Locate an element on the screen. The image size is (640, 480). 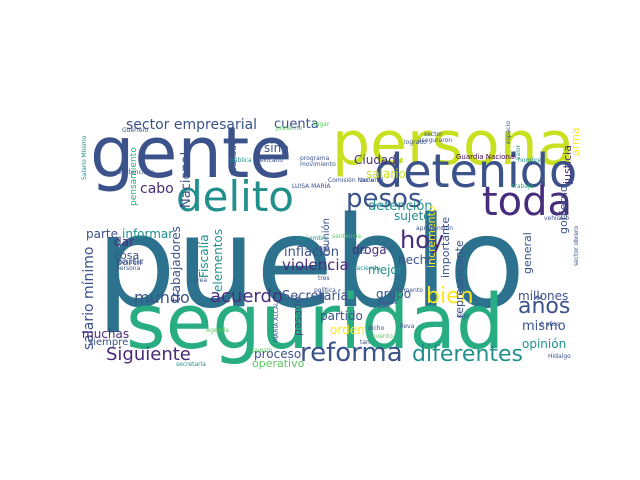
word-cosa: cosa is located at coordinates (127, 255).